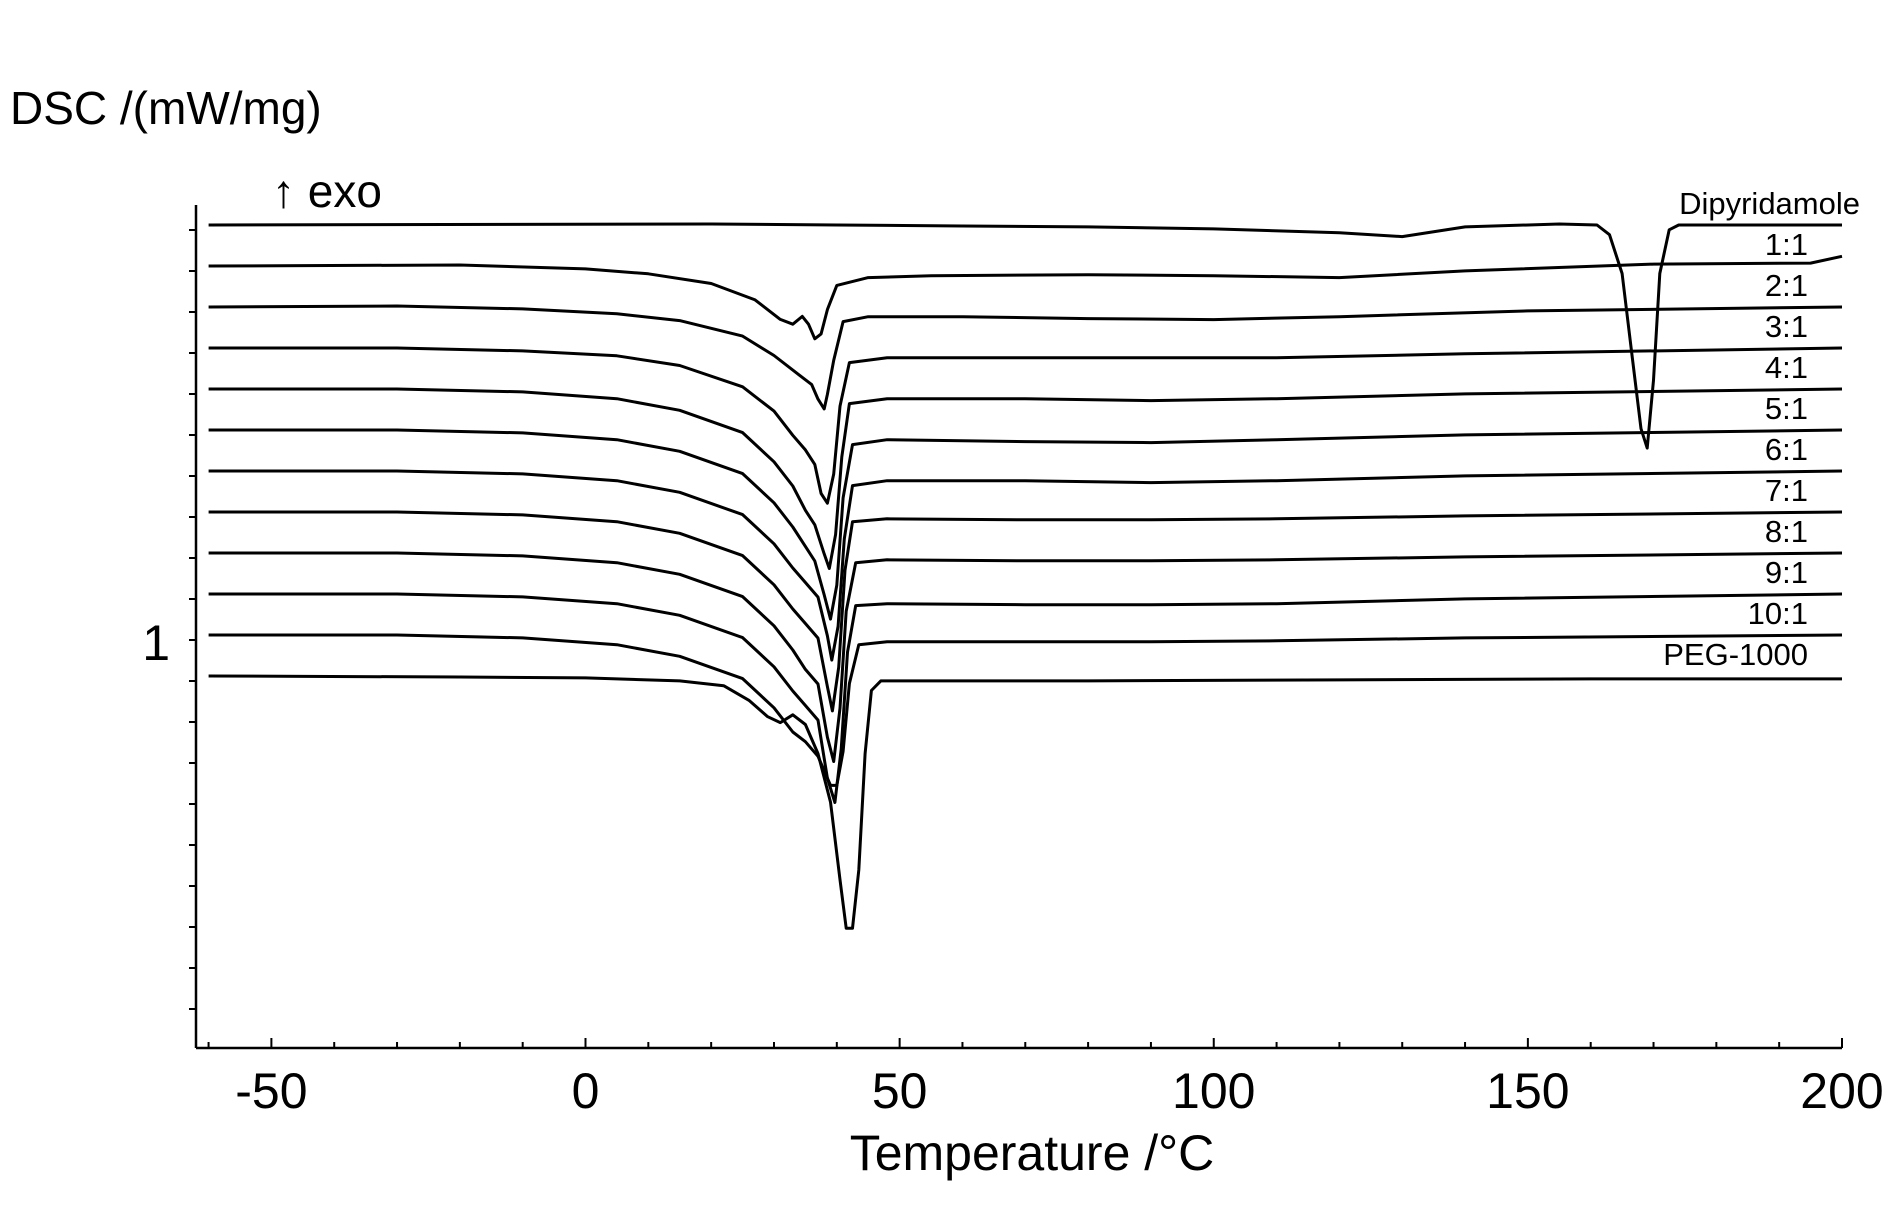  What do you see at coordinates (1786, 367) in the screenshot?
I see `series-label: 4:1` at bounding box center [1786, 367].